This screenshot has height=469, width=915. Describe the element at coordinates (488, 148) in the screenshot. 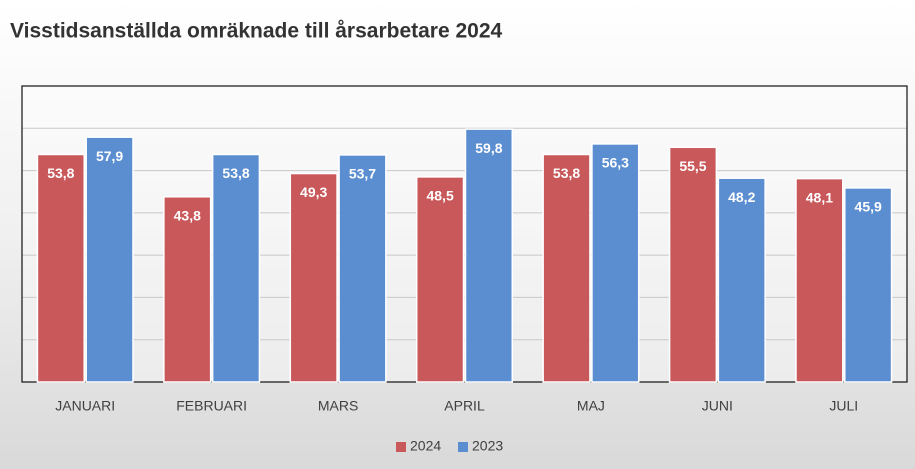

I see `data-label: 59,8` at that location.